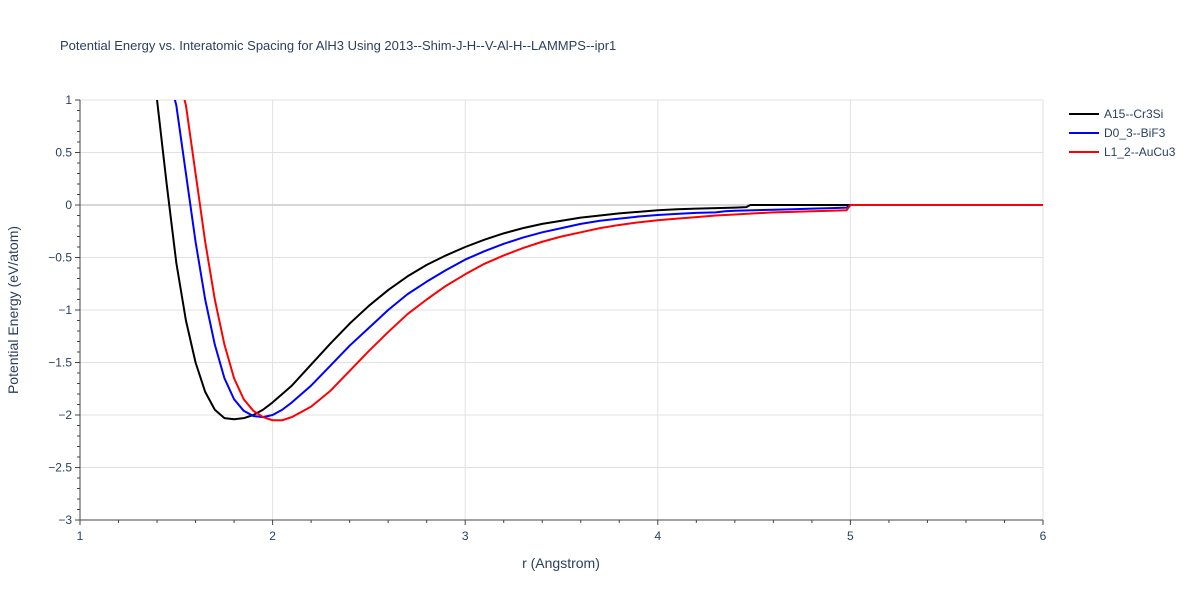  I want to click on y-ticks: −3 −2.5 −2 −1.5 −1 −0.5 0 0.5 1, so click(60, 310).